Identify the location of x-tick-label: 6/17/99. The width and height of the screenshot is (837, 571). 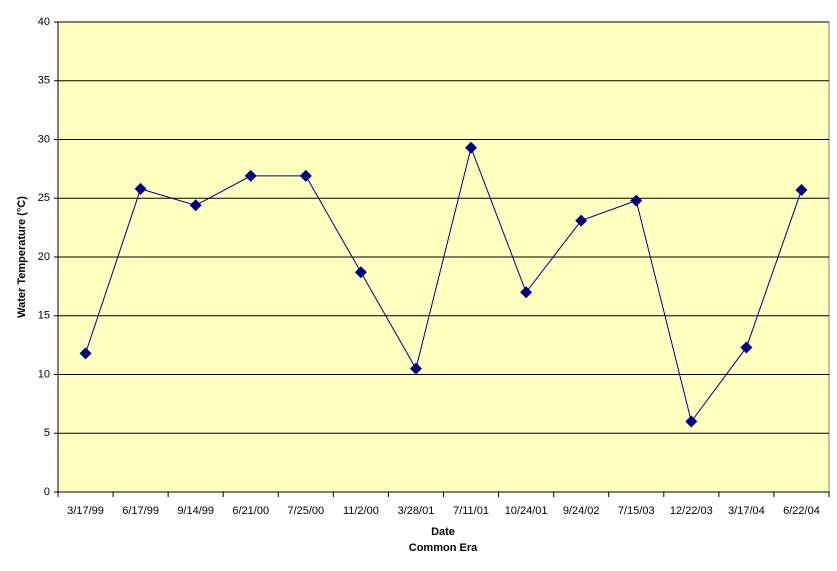
(140, 511).